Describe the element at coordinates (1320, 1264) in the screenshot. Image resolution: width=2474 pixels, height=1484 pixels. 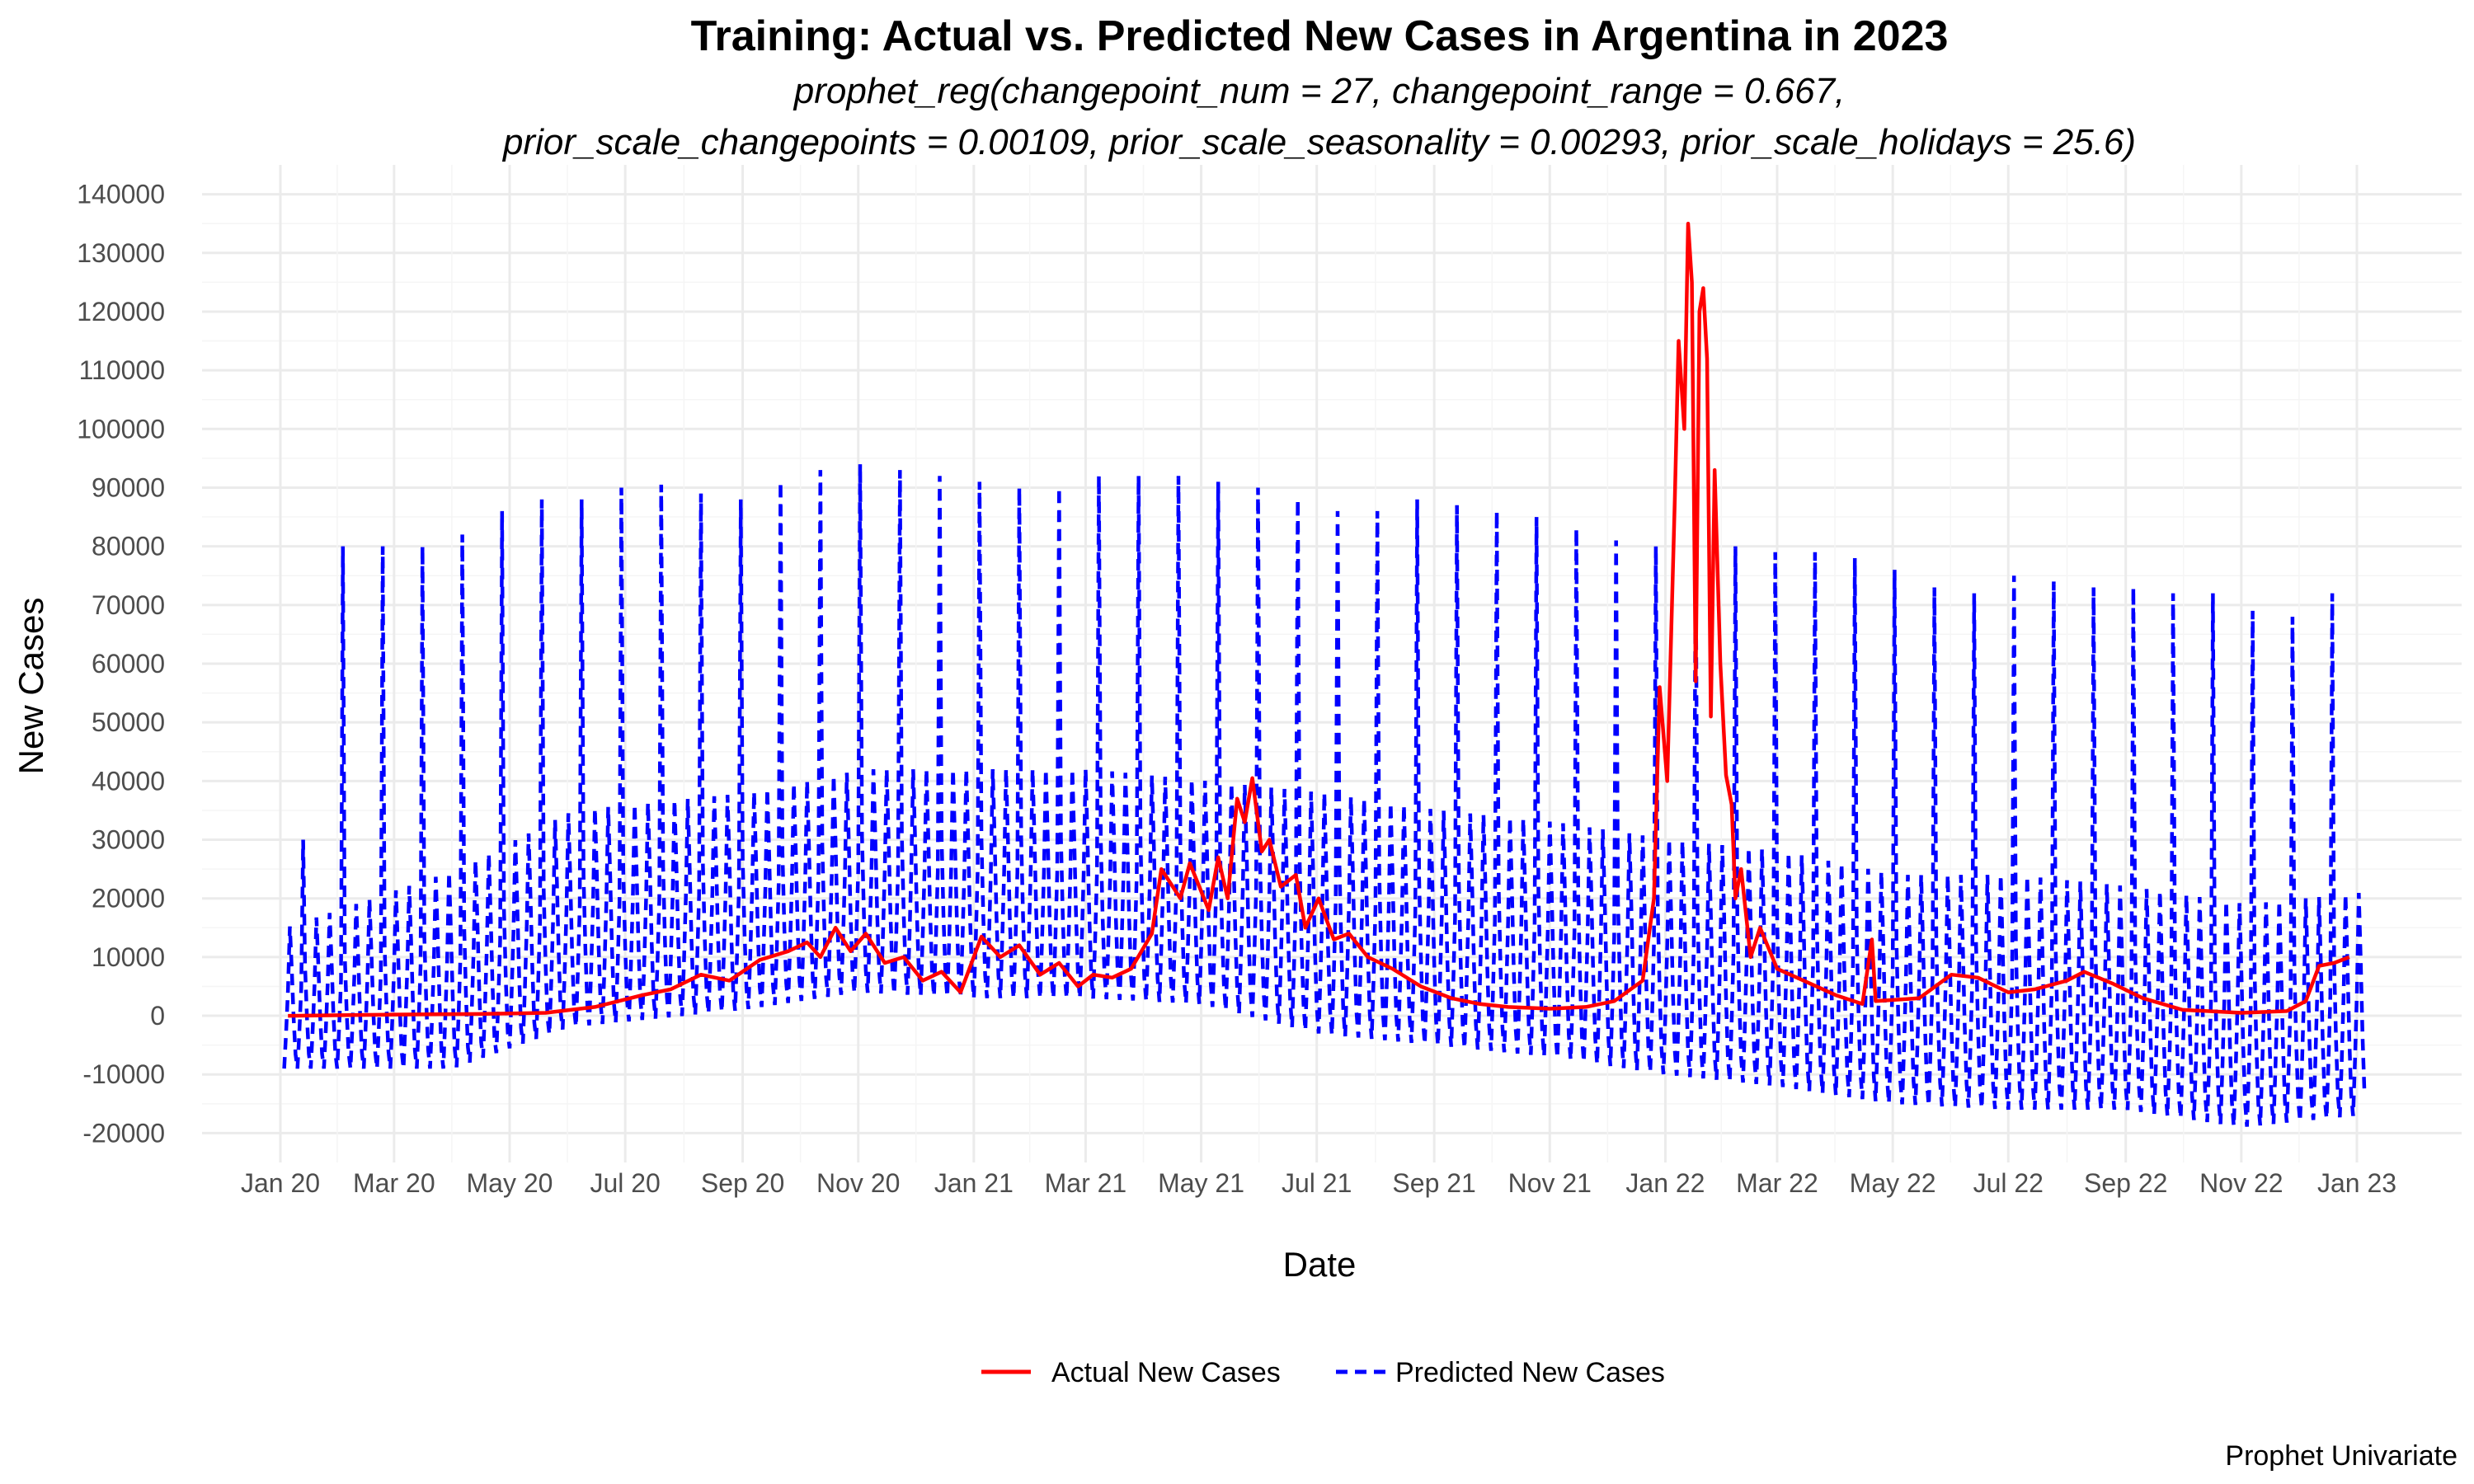
I see `x-axis-label: Date` at that location.